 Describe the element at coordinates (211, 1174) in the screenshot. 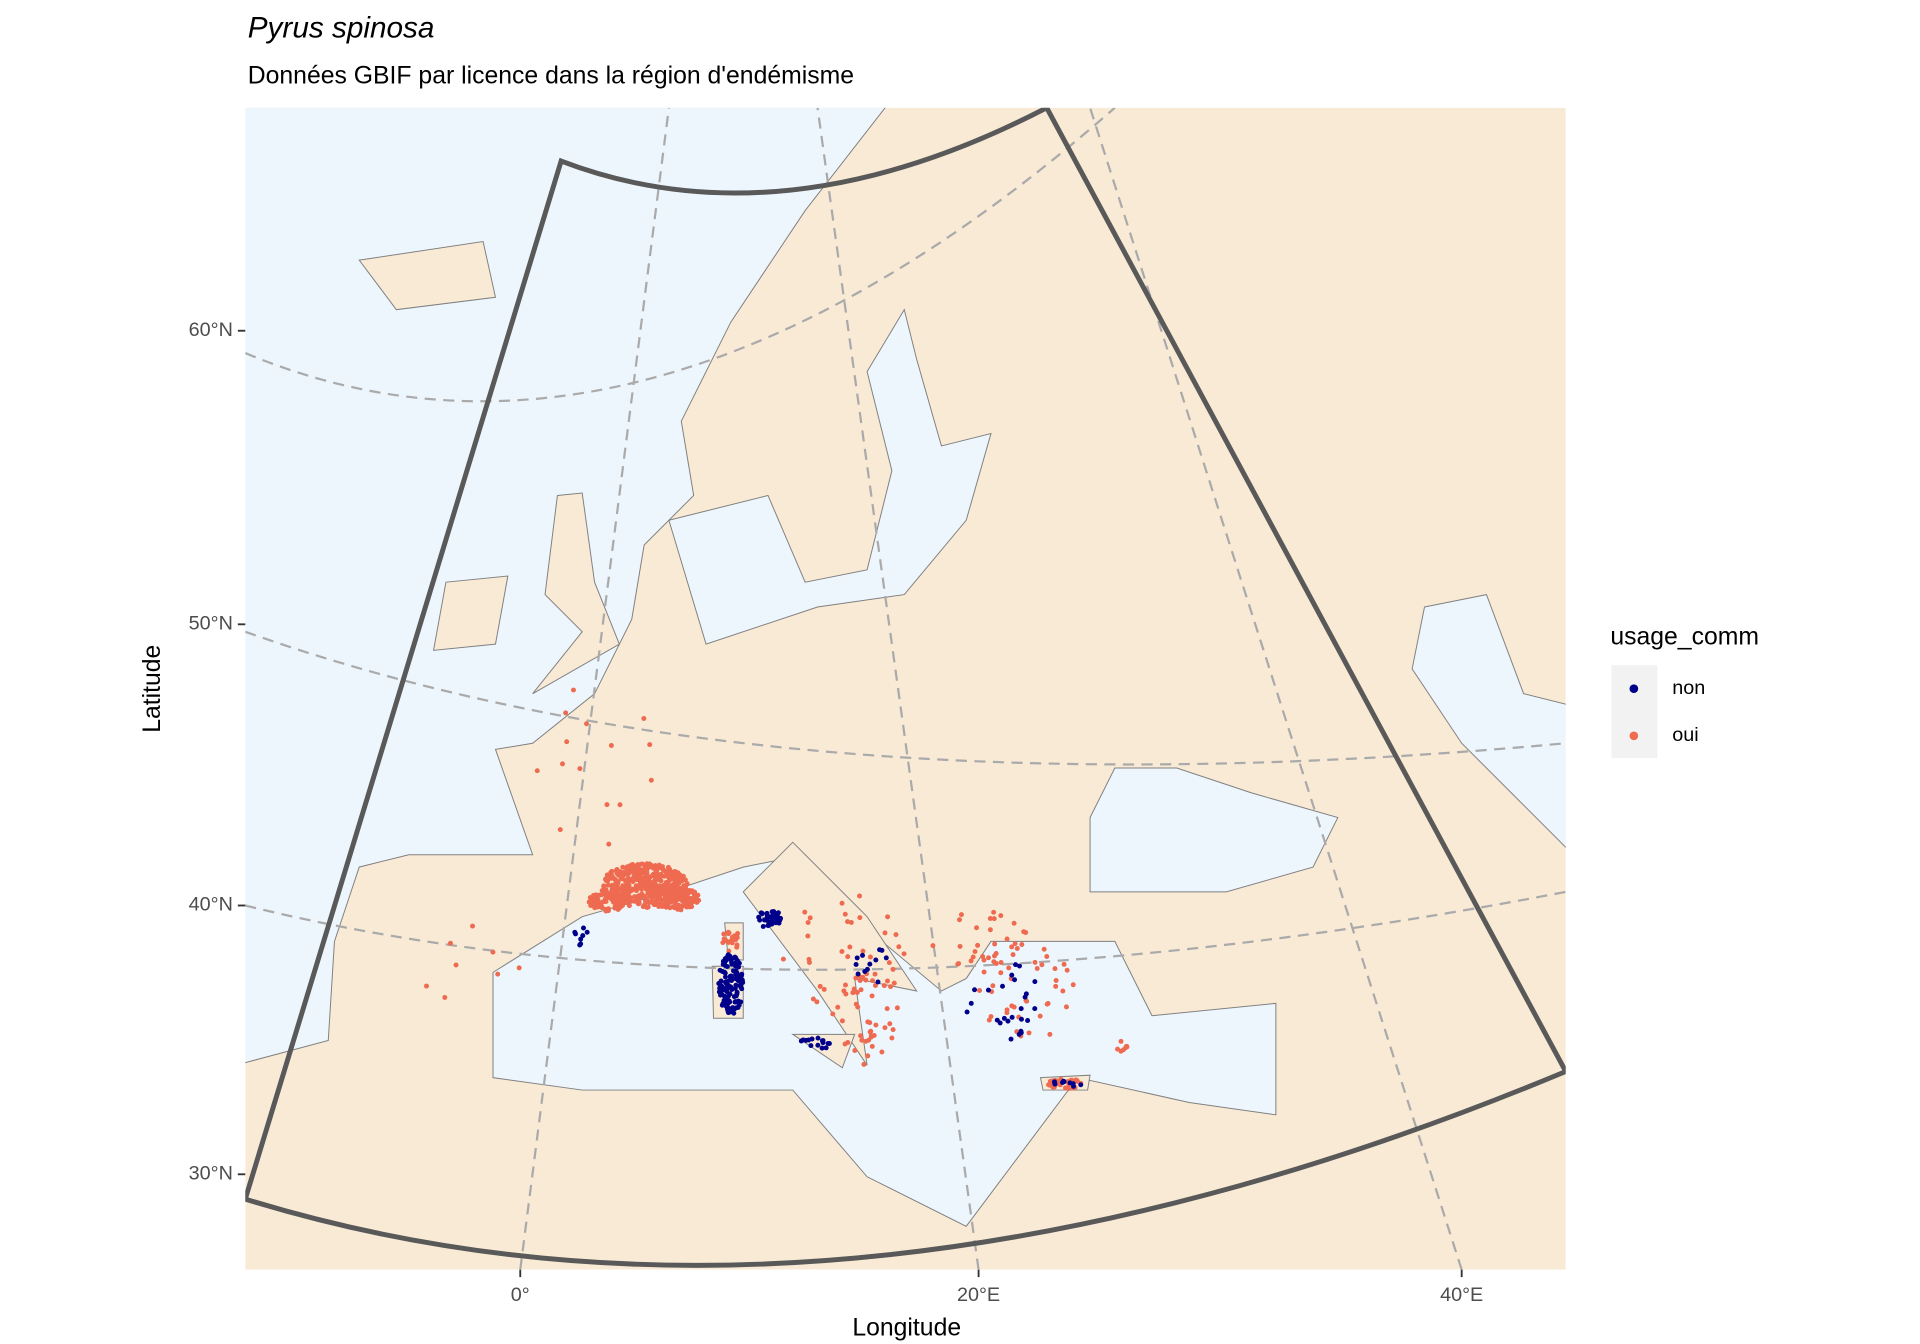

I see `y-tick-label: 30°N` at that location.